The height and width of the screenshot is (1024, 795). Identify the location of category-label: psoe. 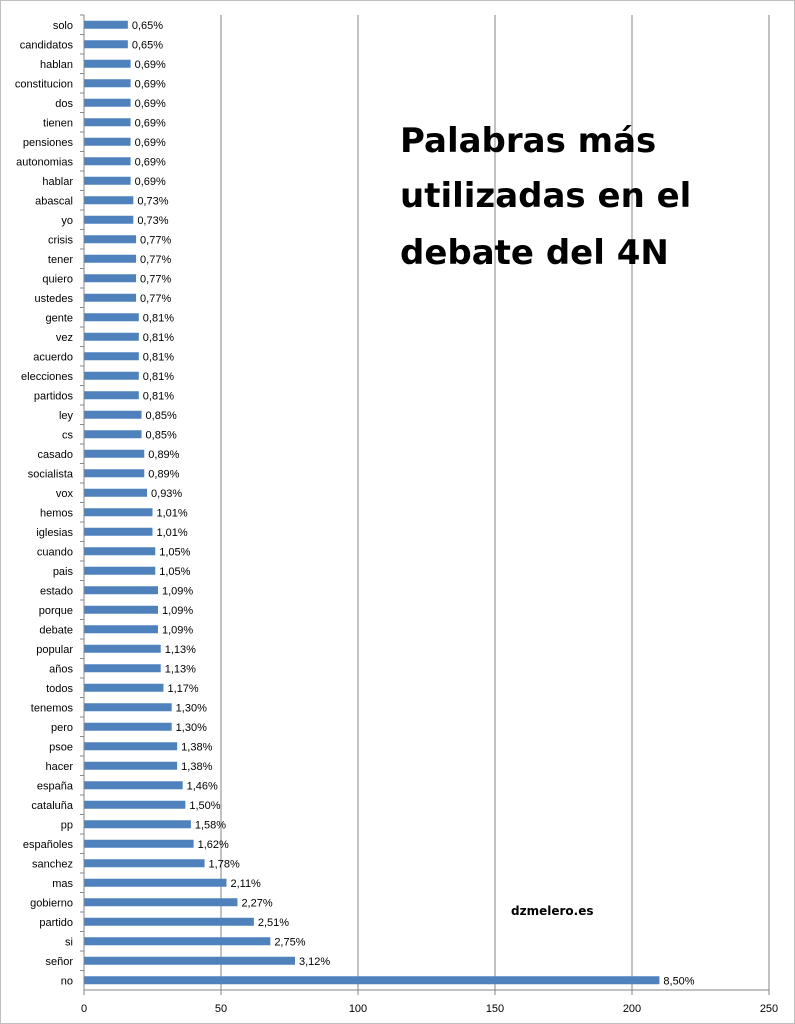
(61, 747).